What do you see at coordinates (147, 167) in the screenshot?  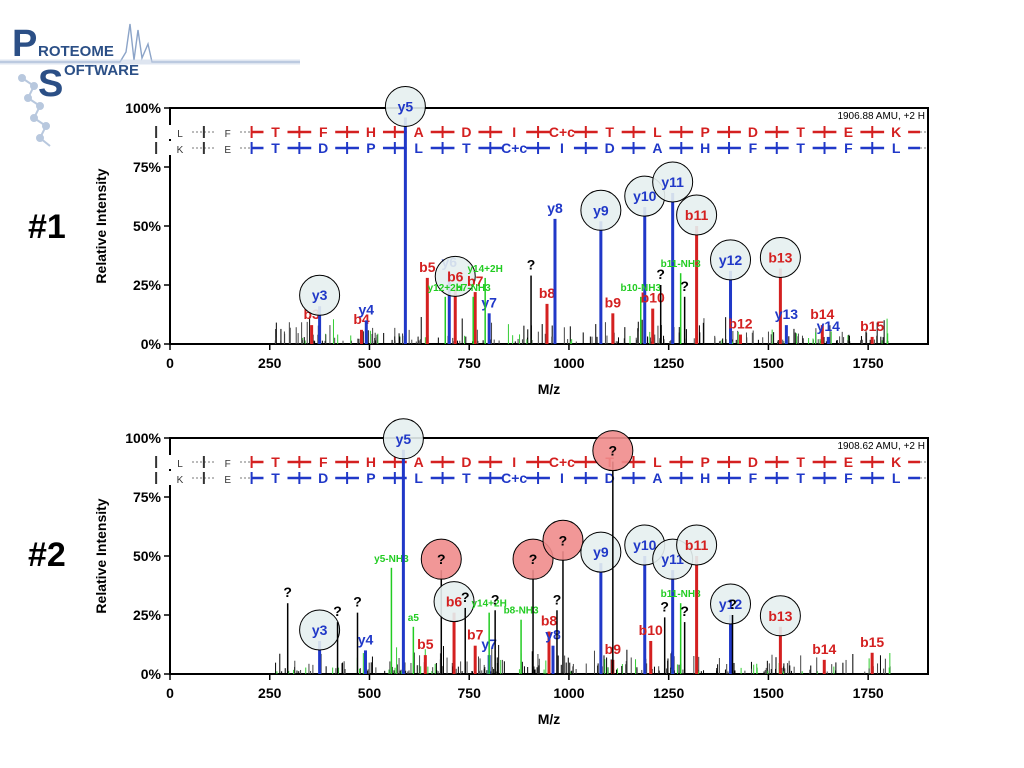 I see `y-tick-label: 75%` at bounding box center [147, 167].